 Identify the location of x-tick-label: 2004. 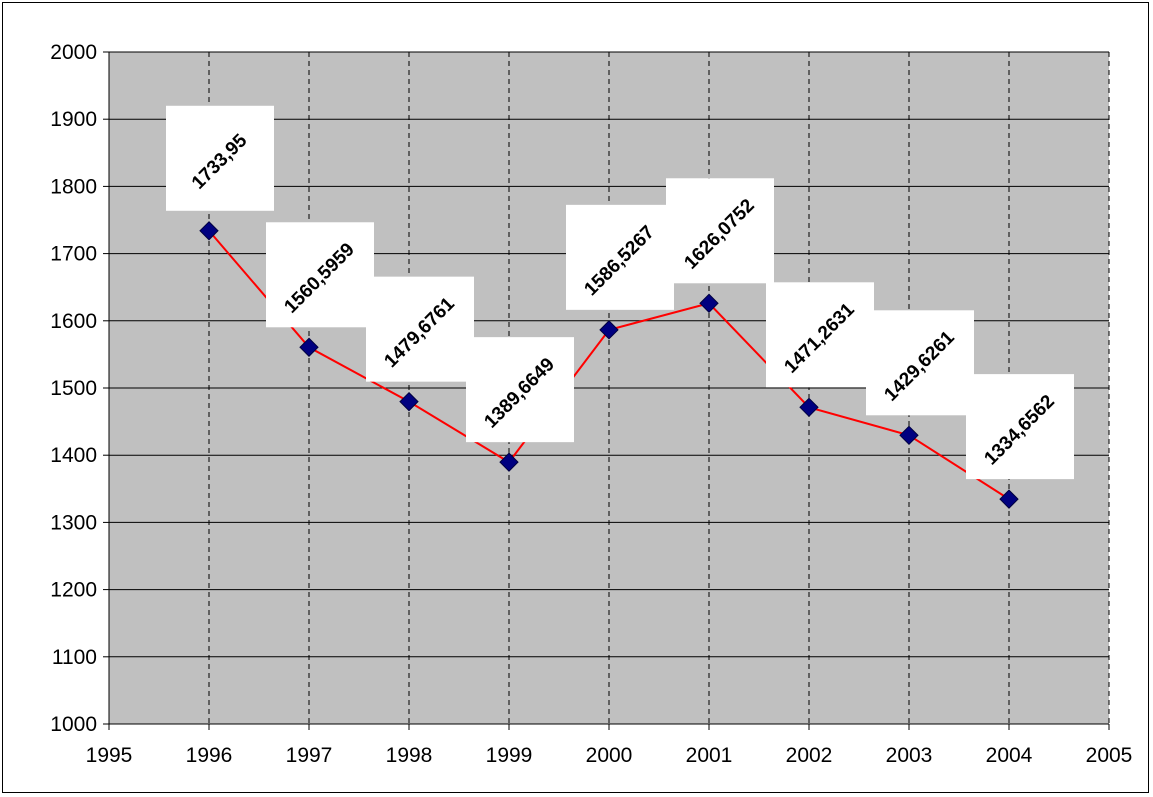
(1009, 755).